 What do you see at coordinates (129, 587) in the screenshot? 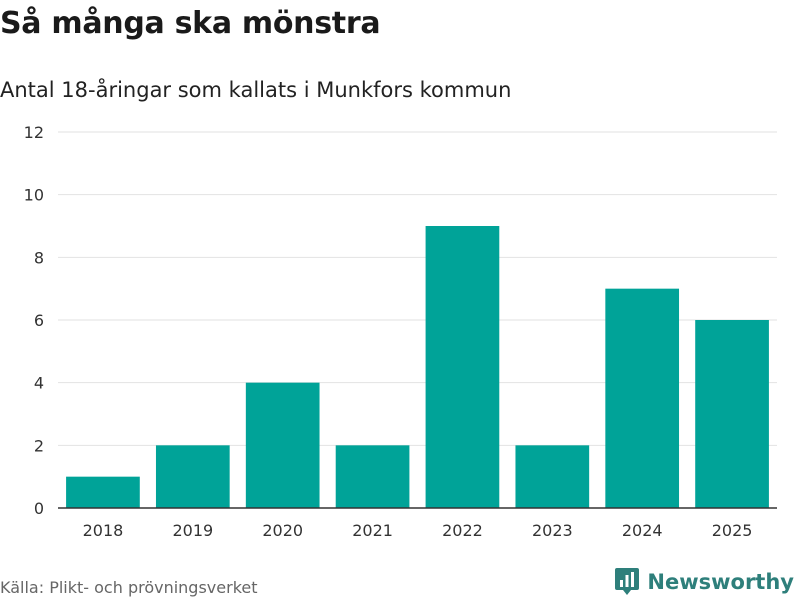
I see `source-note: Källa: Plikt- och prövningsverket` at bounding box center [129, 587].